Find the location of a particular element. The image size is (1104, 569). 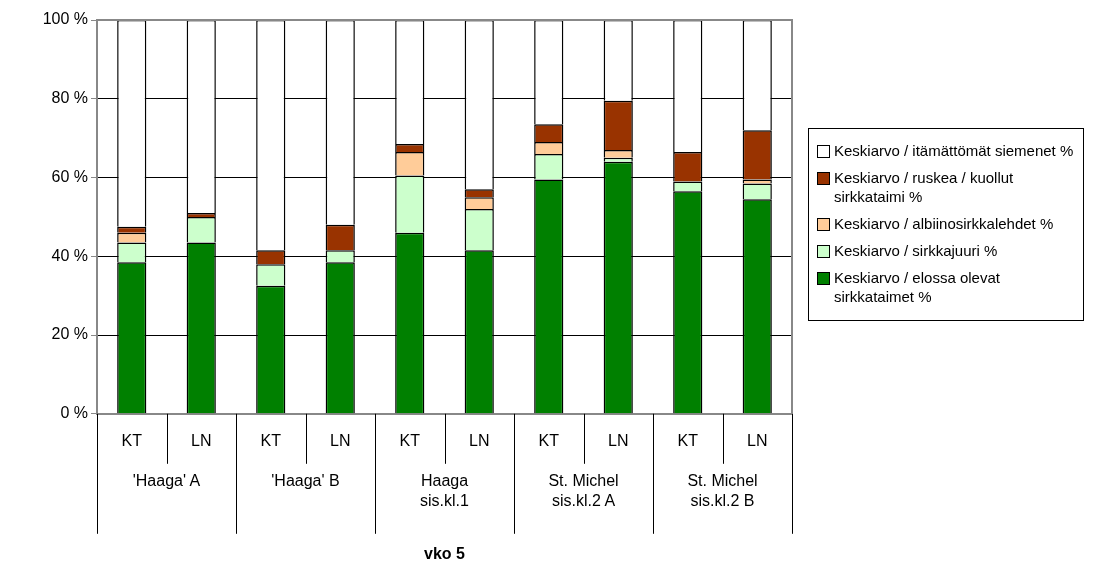

text: vko 5 is located at coordinates (445, 554).